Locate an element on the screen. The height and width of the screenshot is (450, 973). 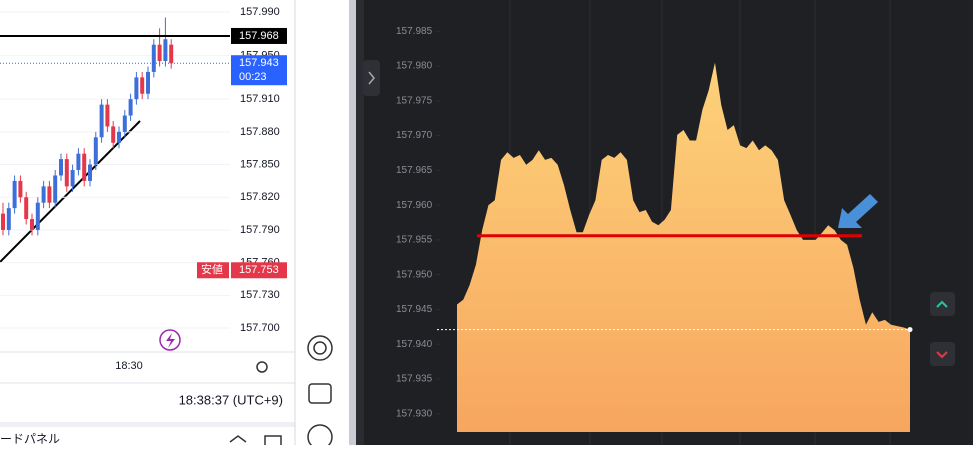
expand-button is located at coordinates (371, 78).